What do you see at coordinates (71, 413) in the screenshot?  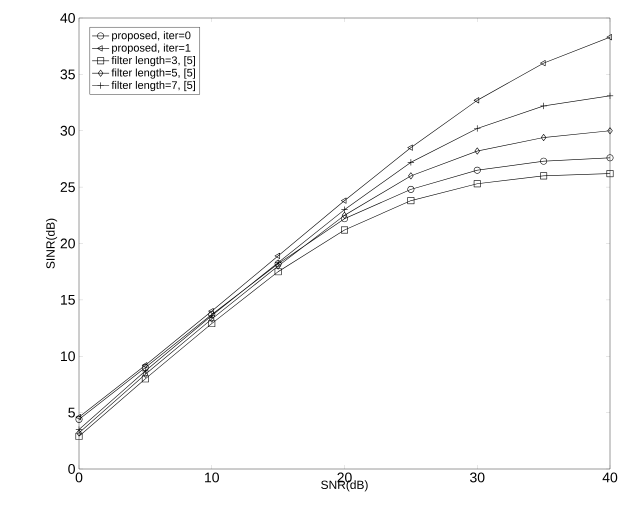 I see `y-tick-label: 5` at bounding box center [71, 413].